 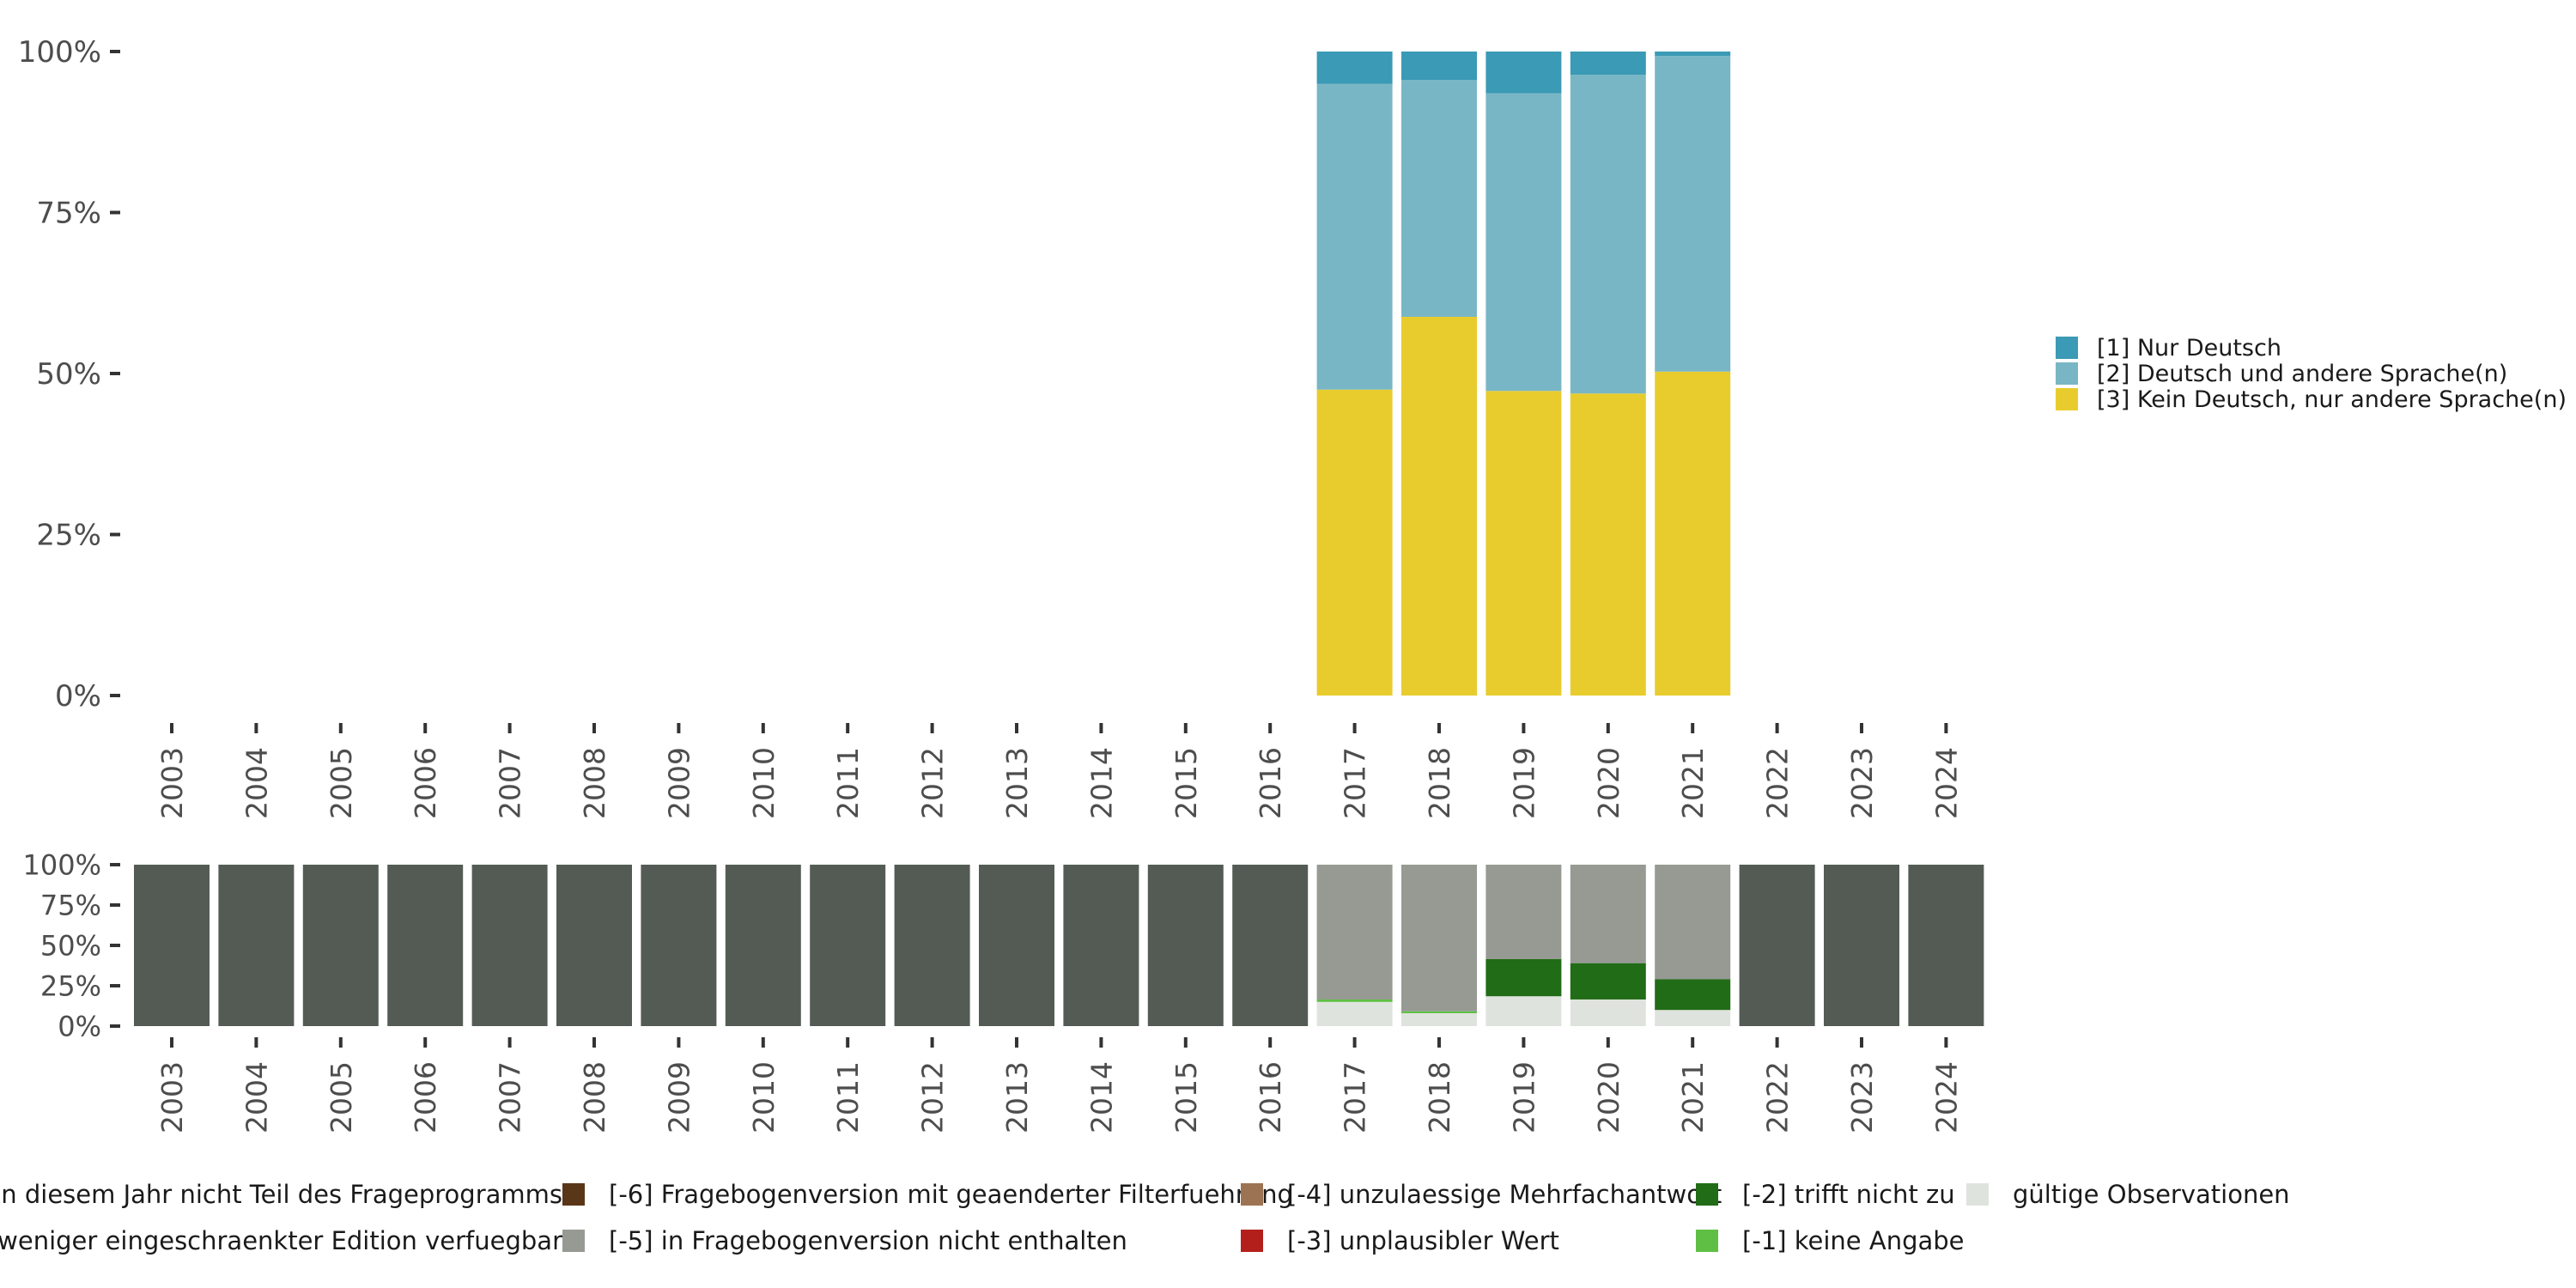 What do you see at coordinates (2151, 1195) in the screenshot?
I see `legend-label: gültige Observationen` at bounding box center [2151, 1195].